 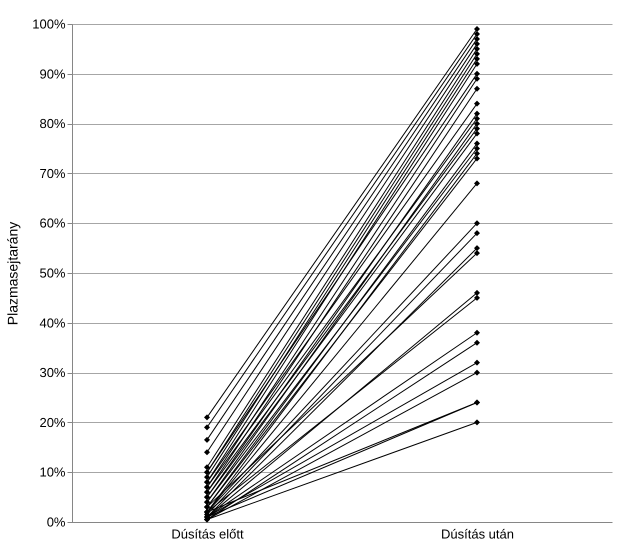 I want to click on y-axis-title: Plazmasejtarány, so click(x=12, y=274).